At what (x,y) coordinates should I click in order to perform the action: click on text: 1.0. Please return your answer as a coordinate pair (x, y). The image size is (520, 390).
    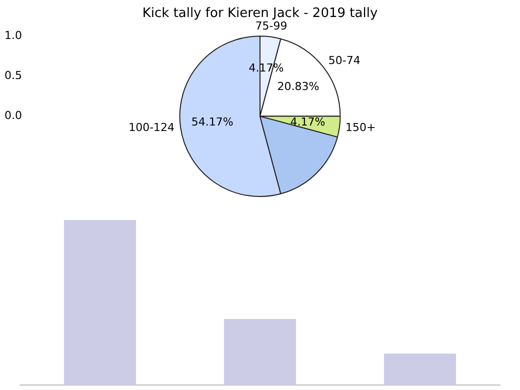
    Looking at the image, I should click on (13, 35).